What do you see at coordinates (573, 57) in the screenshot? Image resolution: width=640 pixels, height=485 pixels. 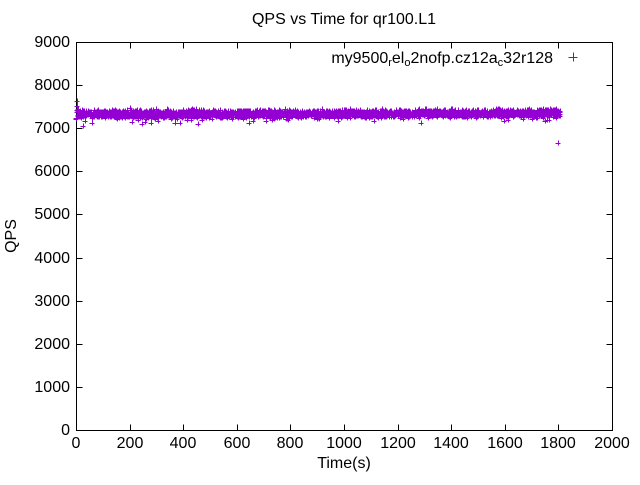 I see `legend-plus-marker-icon` at bounding box center [573, 57].